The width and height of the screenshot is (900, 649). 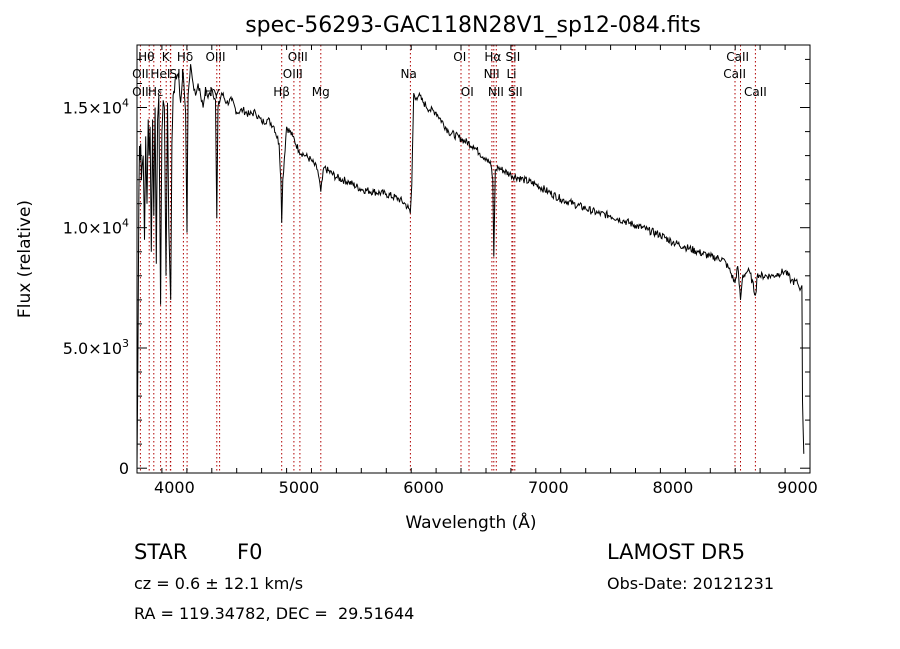 I want to click on line-label: Hθ, so click(x=146, y=57).